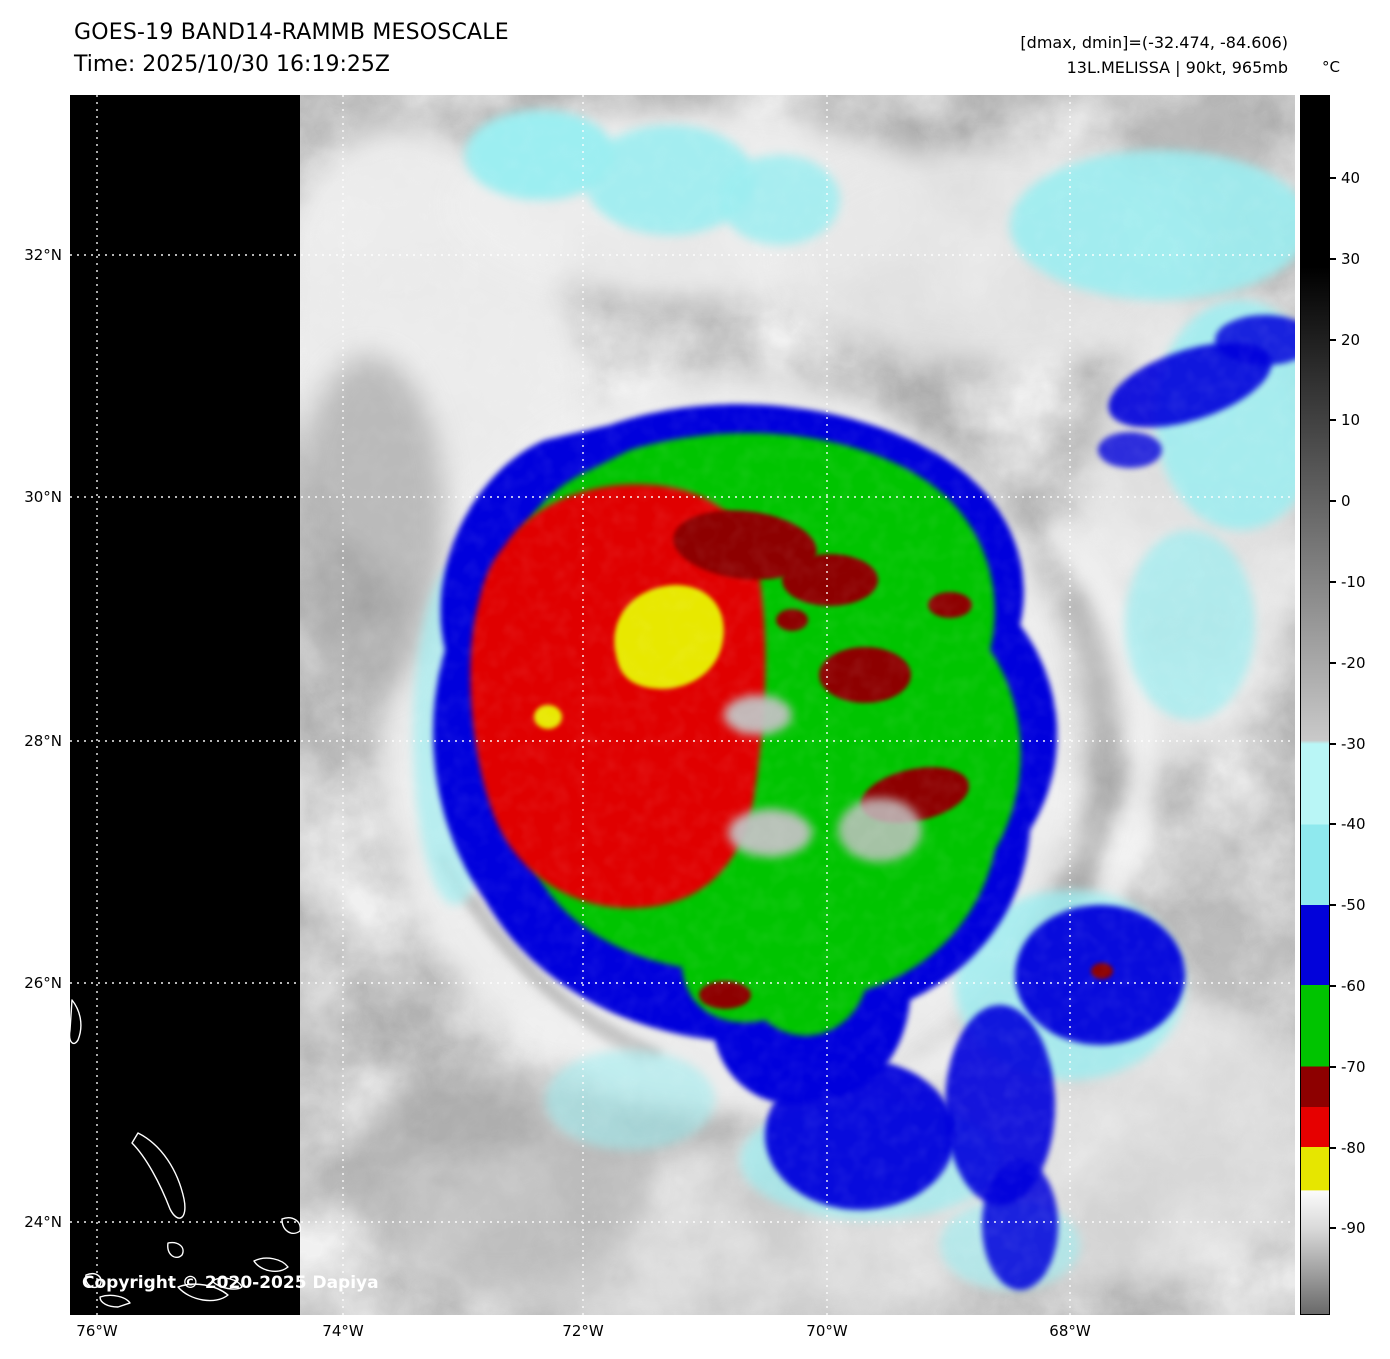 The image size is (1390, 1359). What do you see at coordinates (43, 983) in the screenshot?
I see `lat-label-26n: 26°N` at bounding box center [43, 983].